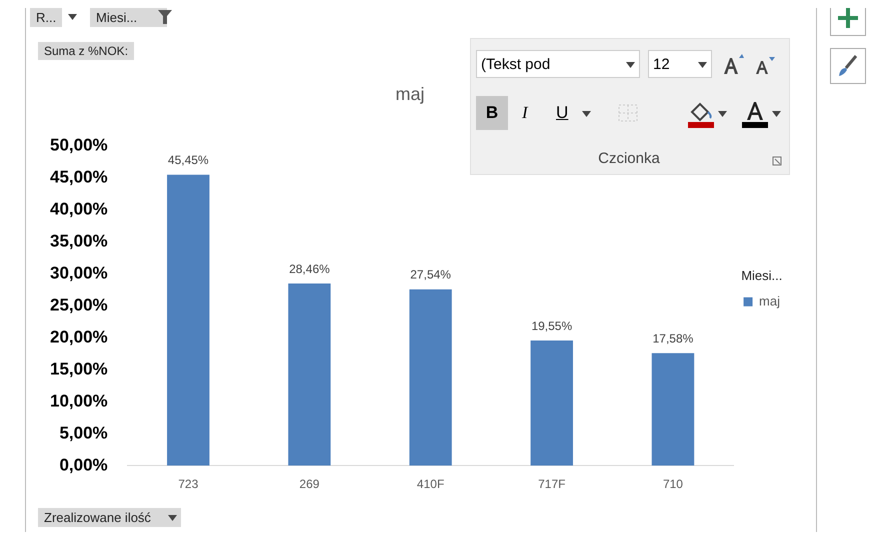 The image size is (880, 540). Describe the element at coordinates (188, 484) in the screenshot. I see `x-tick-label: 723` at that location.